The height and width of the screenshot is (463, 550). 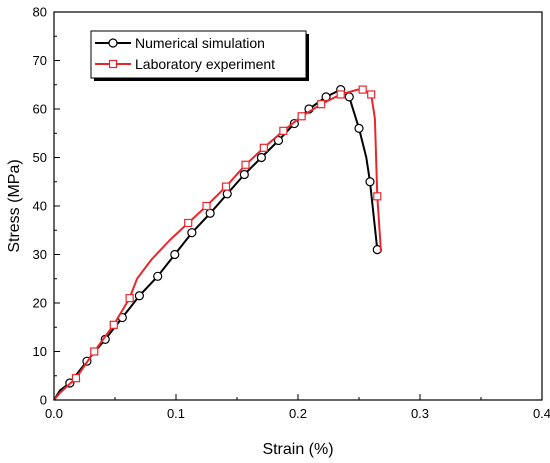 I want to click on legend-label: Numerical simulation, so click(x=200, y=43).